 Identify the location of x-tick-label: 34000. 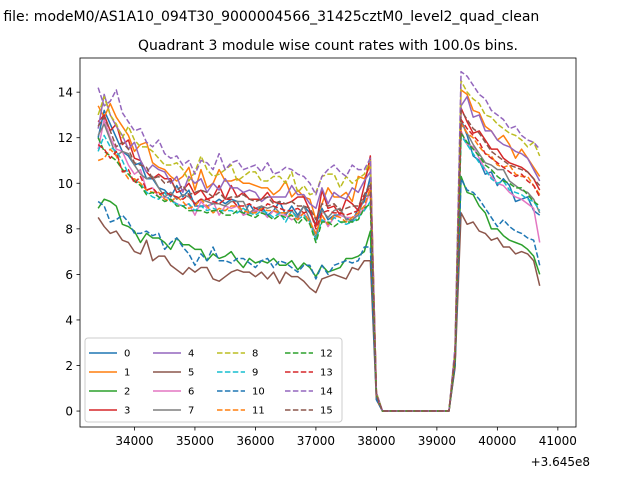
(134, 441).